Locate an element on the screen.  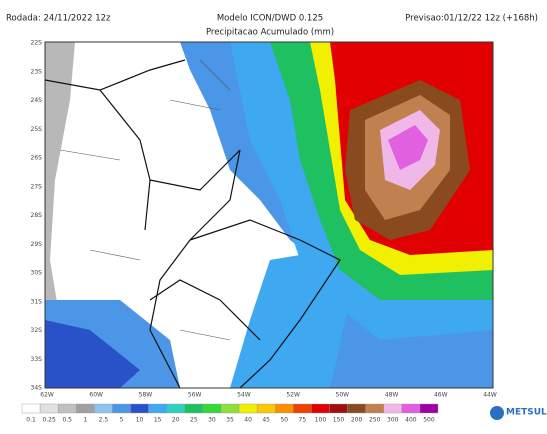
lon-label: 54W is located at coordinates (244, 395).